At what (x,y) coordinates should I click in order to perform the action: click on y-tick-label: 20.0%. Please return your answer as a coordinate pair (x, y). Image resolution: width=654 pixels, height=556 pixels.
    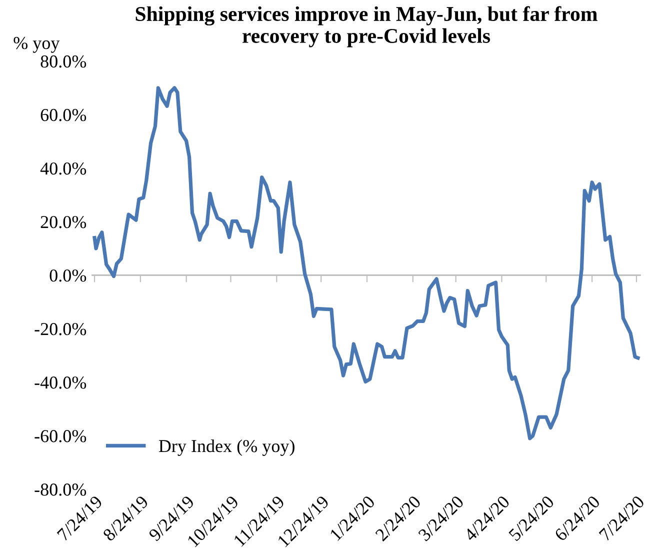
    Looking at the image, I should click on (63, 222).